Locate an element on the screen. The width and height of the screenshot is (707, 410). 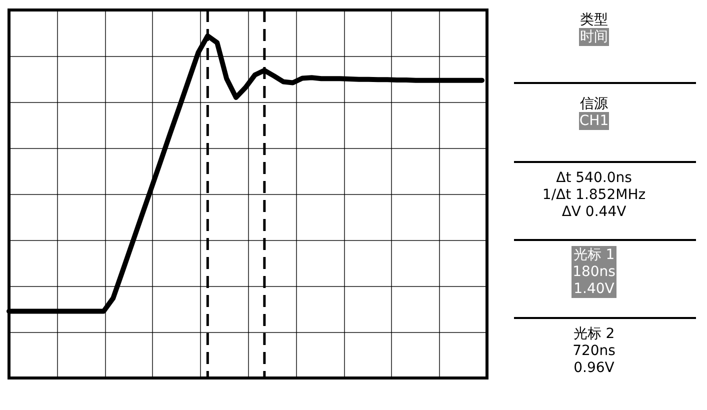
text: 1/Δt 1.852MHz is located at coordinates (594, 195).